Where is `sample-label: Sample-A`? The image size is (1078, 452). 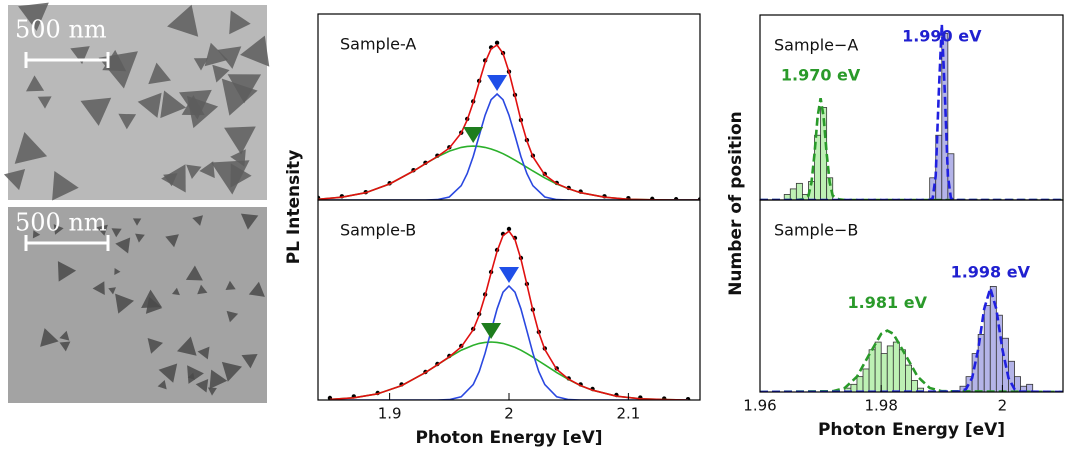 sample-label: Sample-A is located at coordinates (378, 44).